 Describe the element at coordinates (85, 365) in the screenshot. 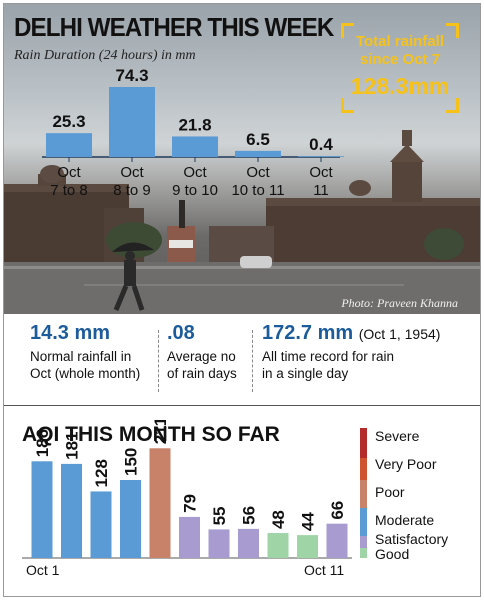

I see `stat-description: Normal rainfall in Oct (whole month)` at that location.